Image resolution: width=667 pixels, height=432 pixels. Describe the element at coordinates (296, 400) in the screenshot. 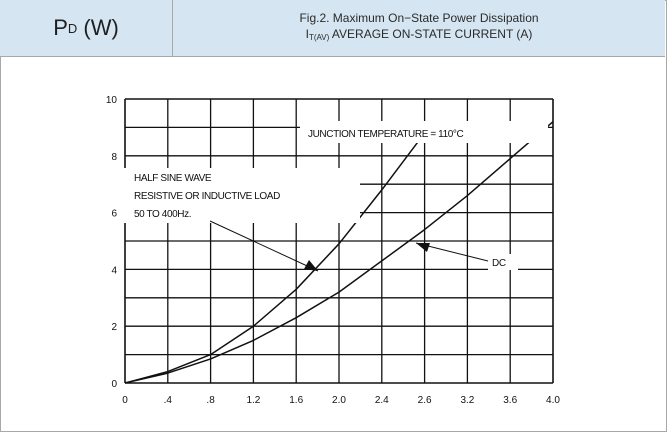

I see `x-tick-label: 1.6` at that location.